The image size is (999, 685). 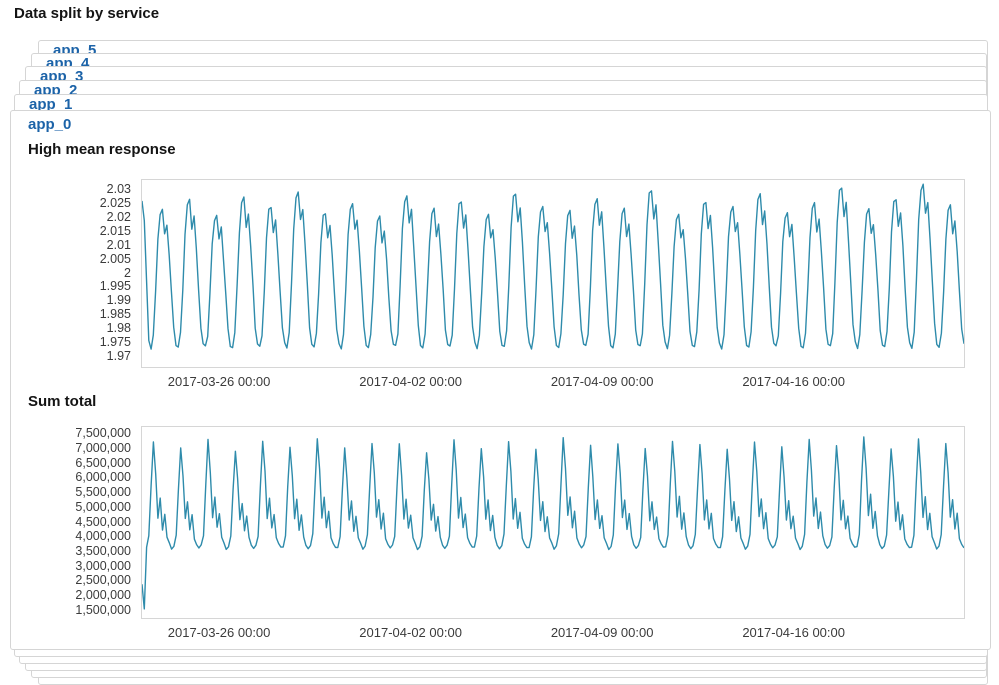 I want to click on y-tick-label: 7,000,000, so click(x=103, y=448).